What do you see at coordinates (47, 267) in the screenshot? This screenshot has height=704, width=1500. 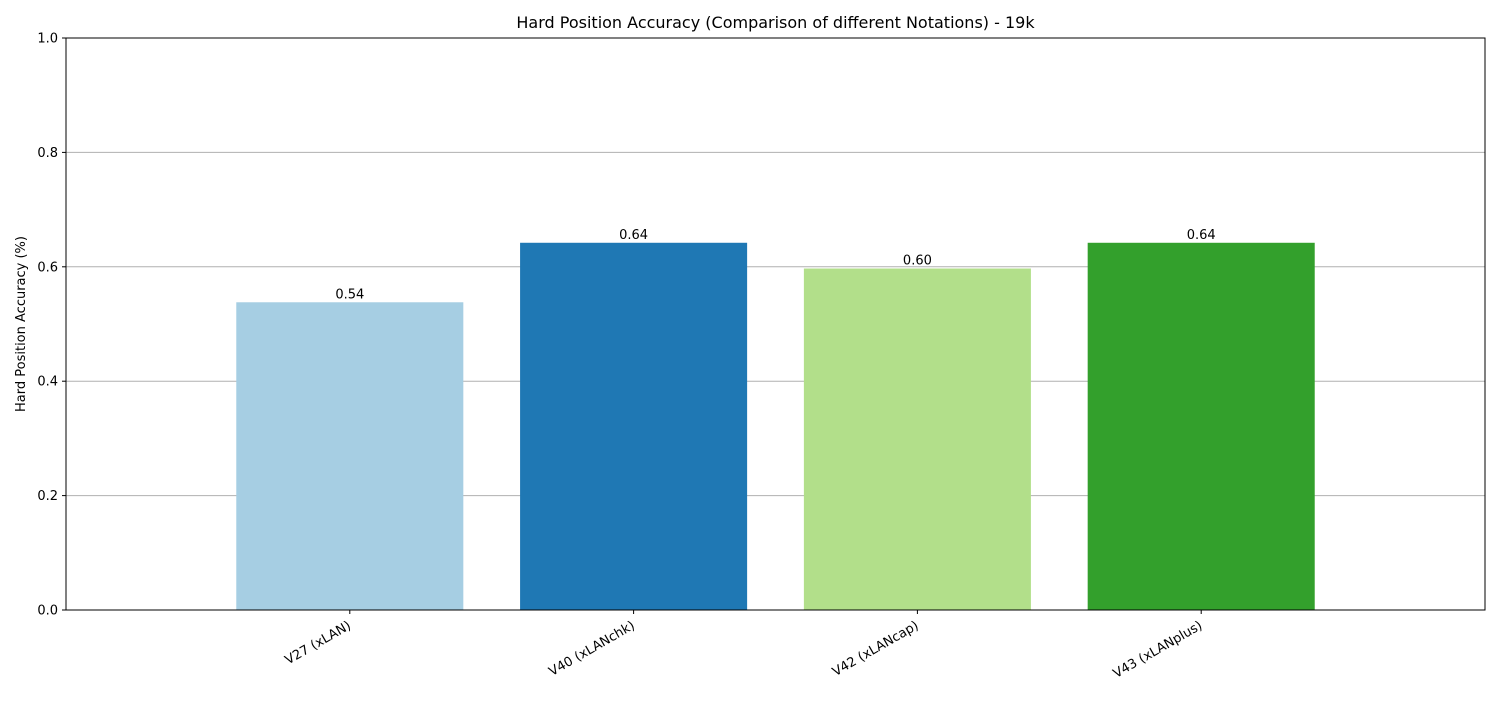 I see `y-tick-label: 0.6` at bounding box center [47, 267].